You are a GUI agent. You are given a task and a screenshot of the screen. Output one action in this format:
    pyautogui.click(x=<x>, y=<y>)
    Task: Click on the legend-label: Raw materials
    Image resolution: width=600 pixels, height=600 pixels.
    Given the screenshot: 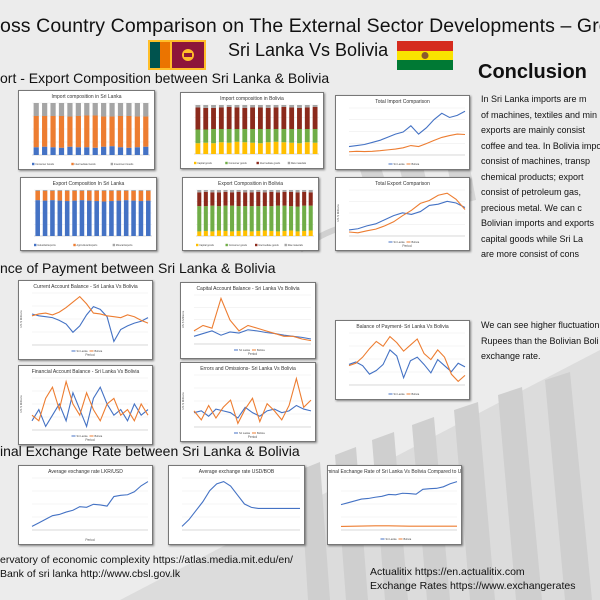 What is the action you would take?
    pyautogui.click(x=299, y=163)
    